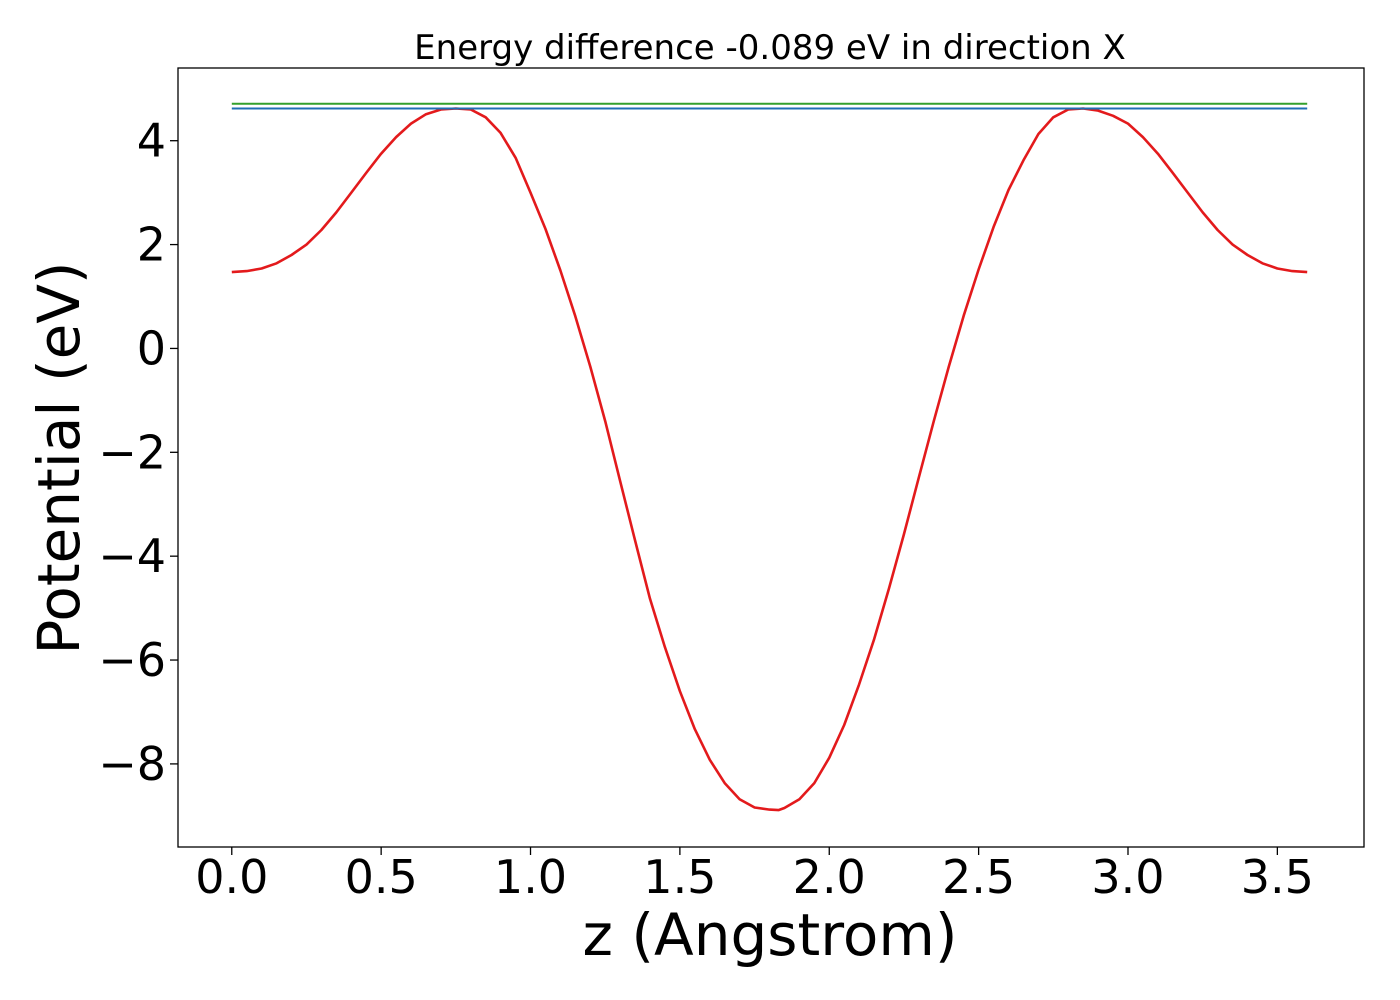  I want to click on y-tick-label: 2, so click(151, 245).